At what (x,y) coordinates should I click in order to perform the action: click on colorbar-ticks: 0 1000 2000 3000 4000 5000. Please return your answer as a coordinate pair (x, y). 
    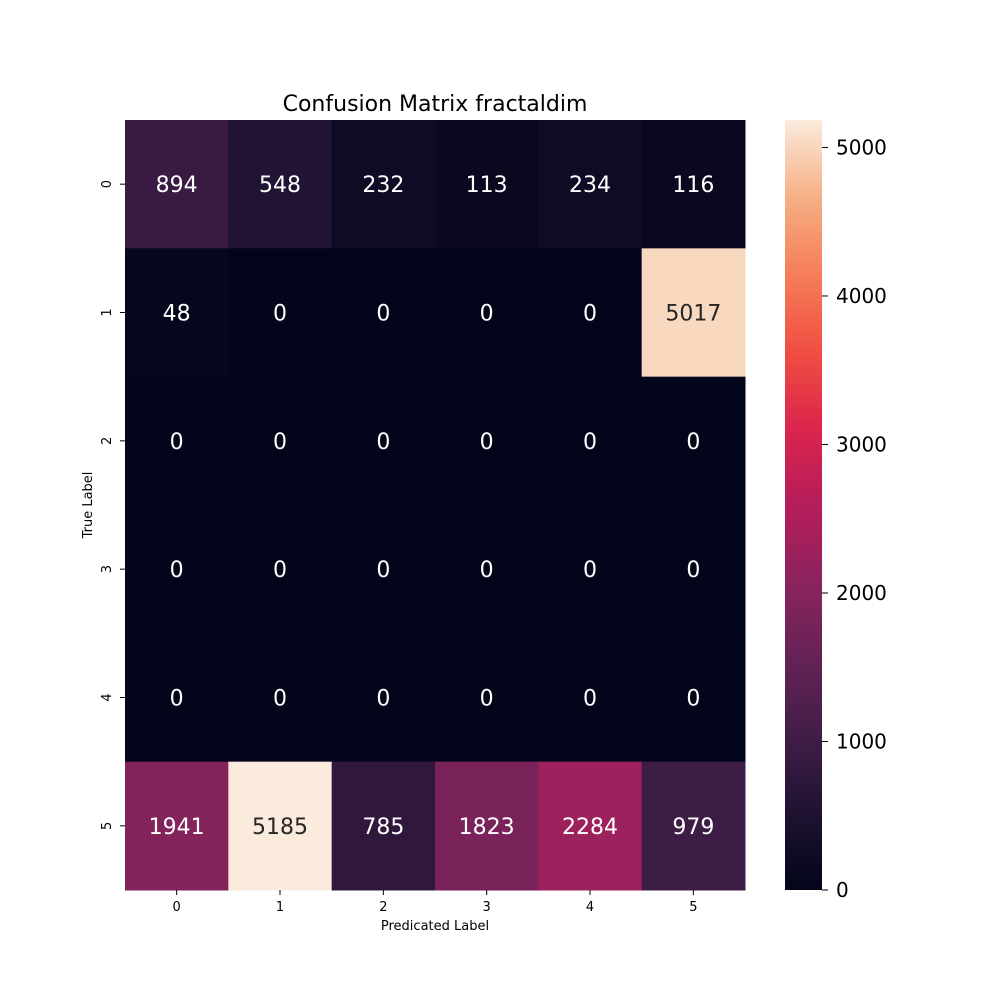
    Looking at the image, I should click on (854, 518).